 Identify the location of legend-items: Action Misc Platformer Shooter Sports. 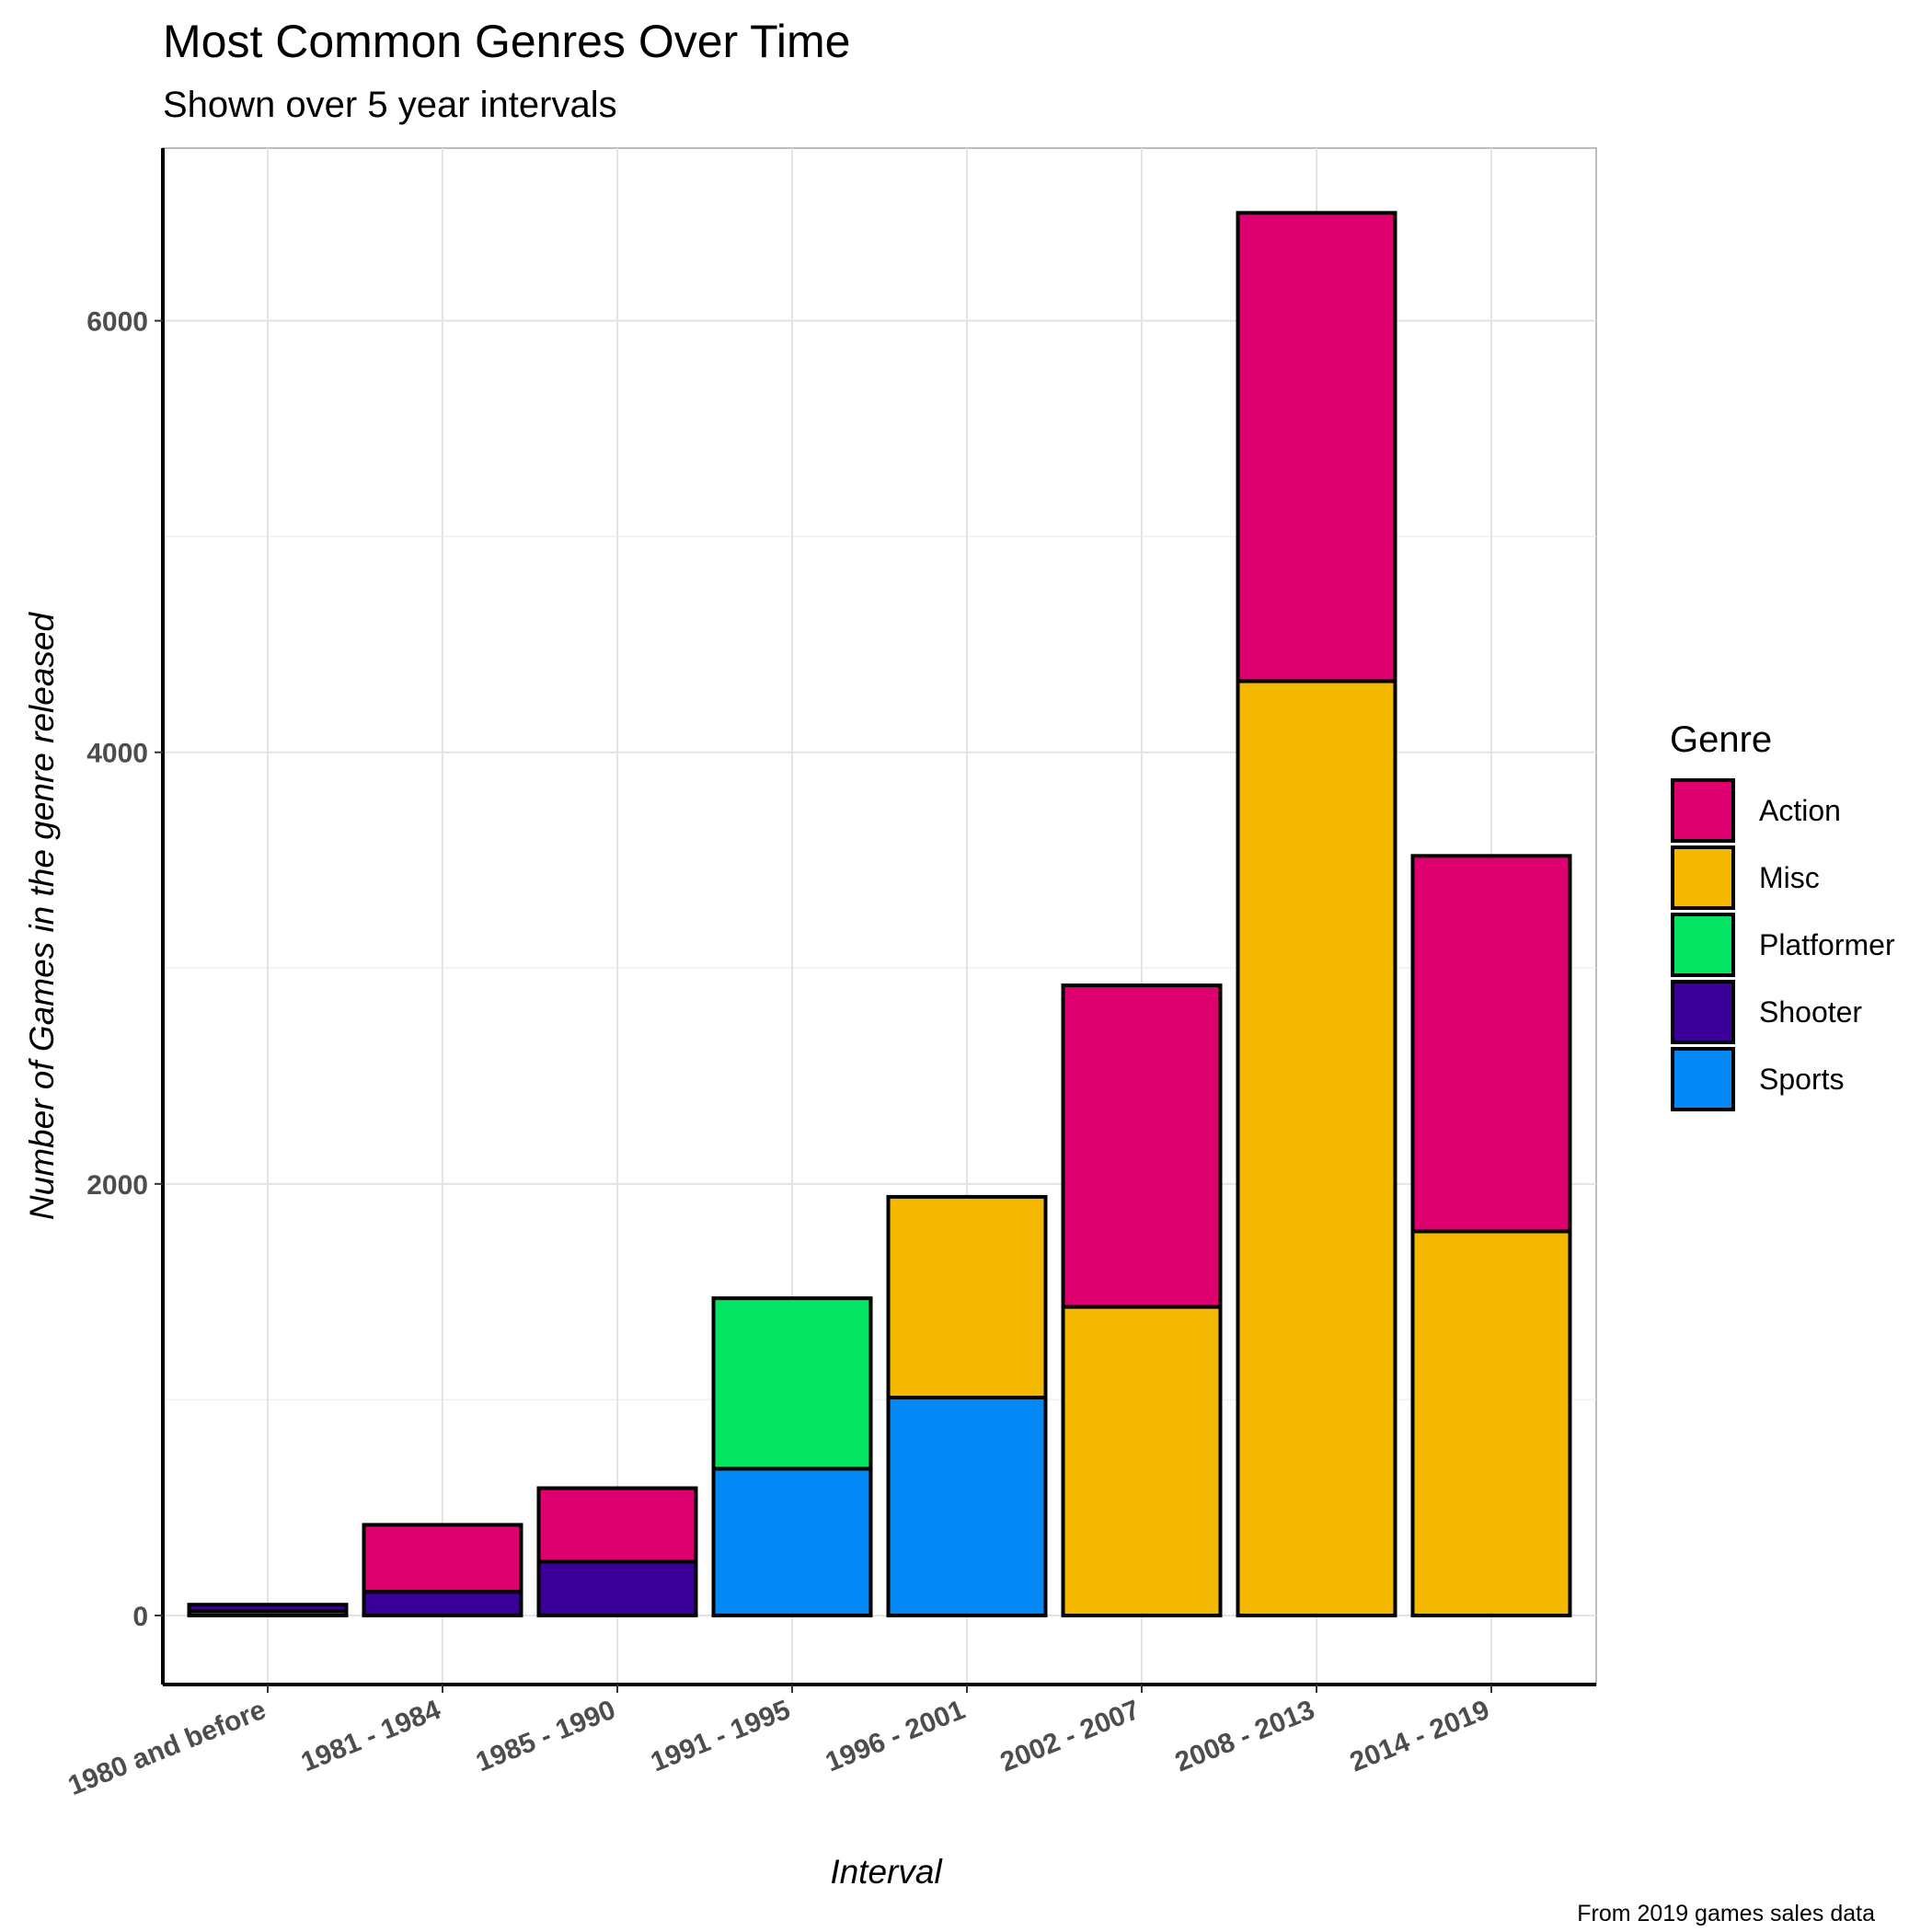
(1783, 945).